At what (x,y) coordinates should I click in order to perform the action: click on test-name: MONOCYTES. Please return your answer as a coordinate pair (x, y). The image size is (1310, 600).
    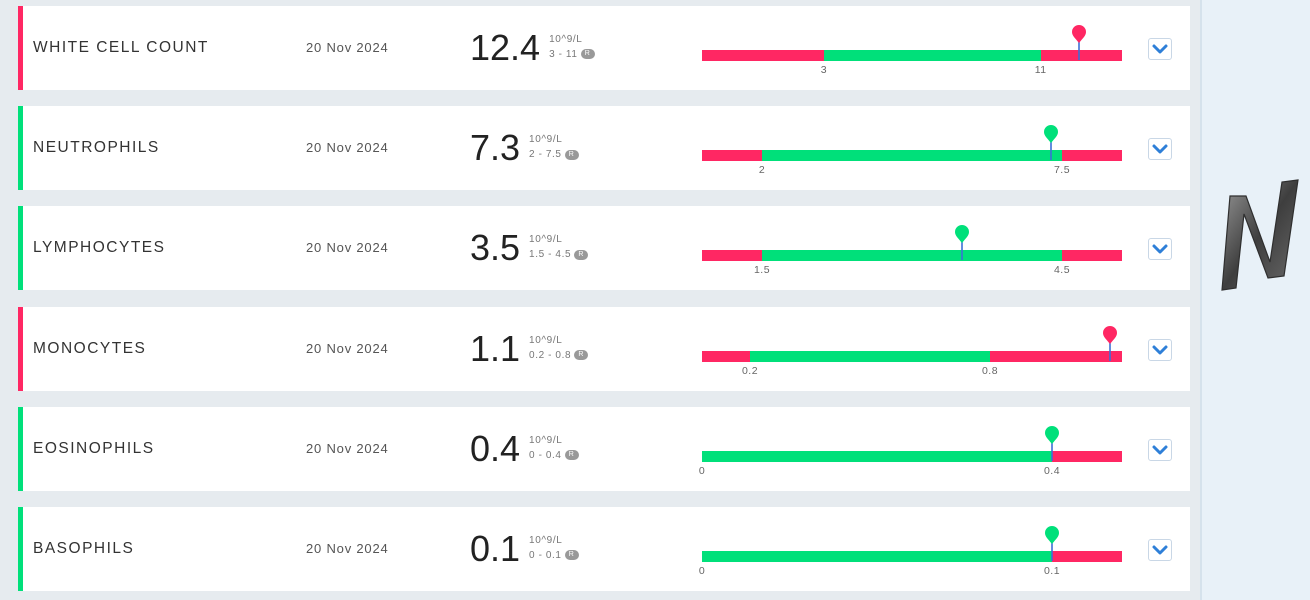
    Looking at the image, I should click on (90, 348).